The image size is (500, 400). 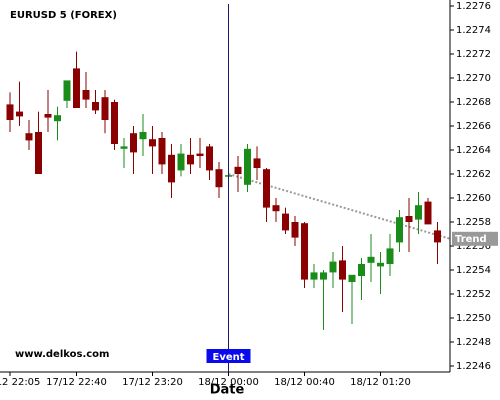 I want to click on y-tick-label: 1.2246, so click(x=473, y=366).